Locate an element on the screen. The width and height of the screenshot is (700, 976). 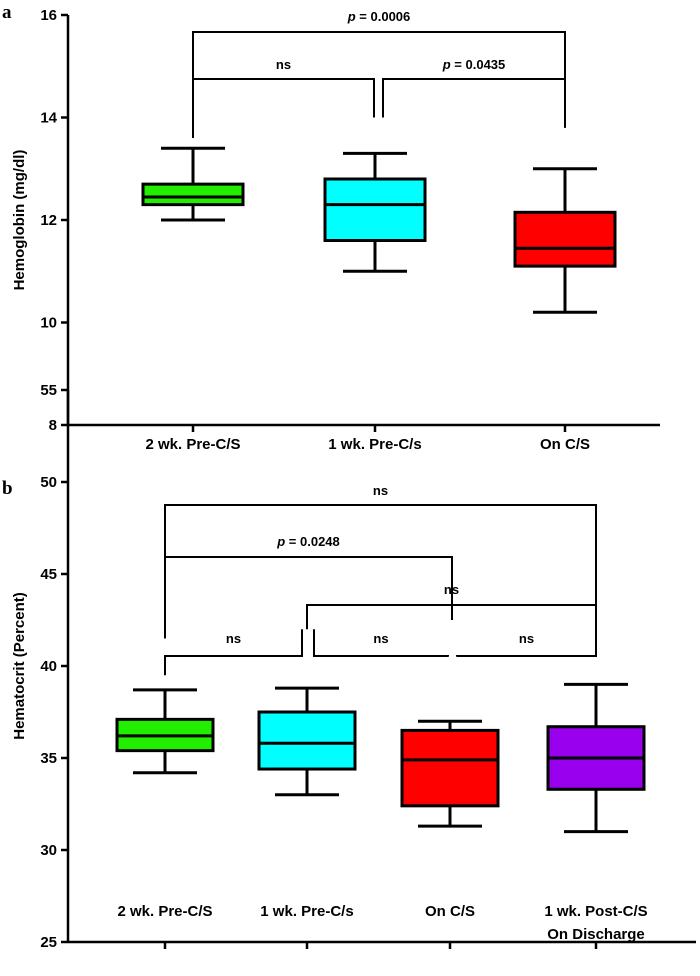
p-value: = 0.0006 is located at coordinates (383, 16).